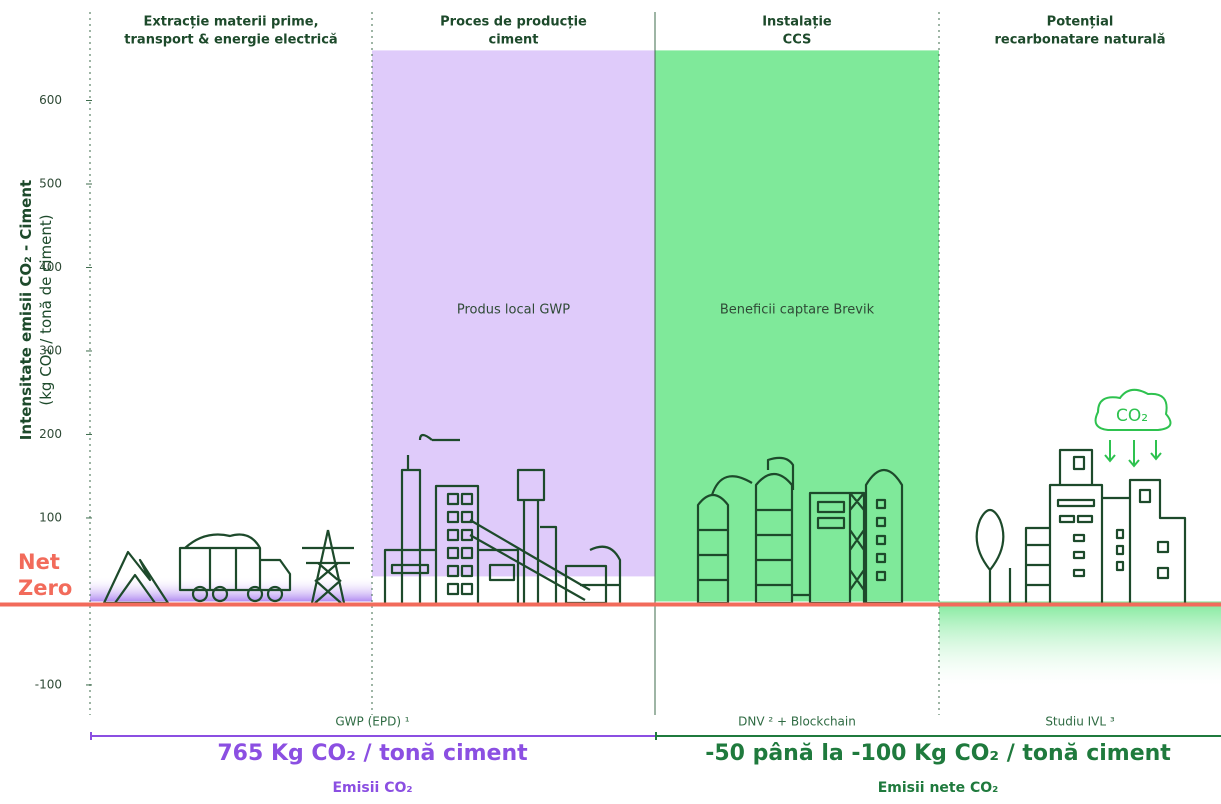 Image resolution: width=1221 pixels, height=804 pixels. I want to click on net-zero-label: Net, so click(39, 562).